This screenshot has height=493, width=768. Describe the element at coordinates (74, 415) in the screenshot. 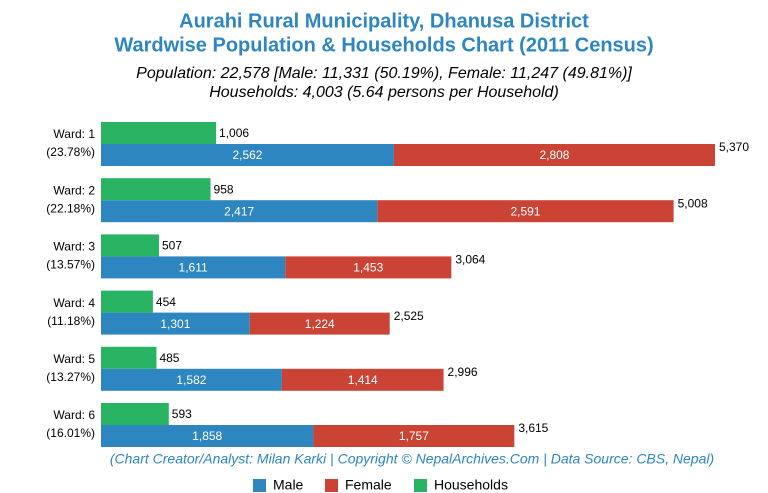

I see `category-label: Ward: 6` at that location.